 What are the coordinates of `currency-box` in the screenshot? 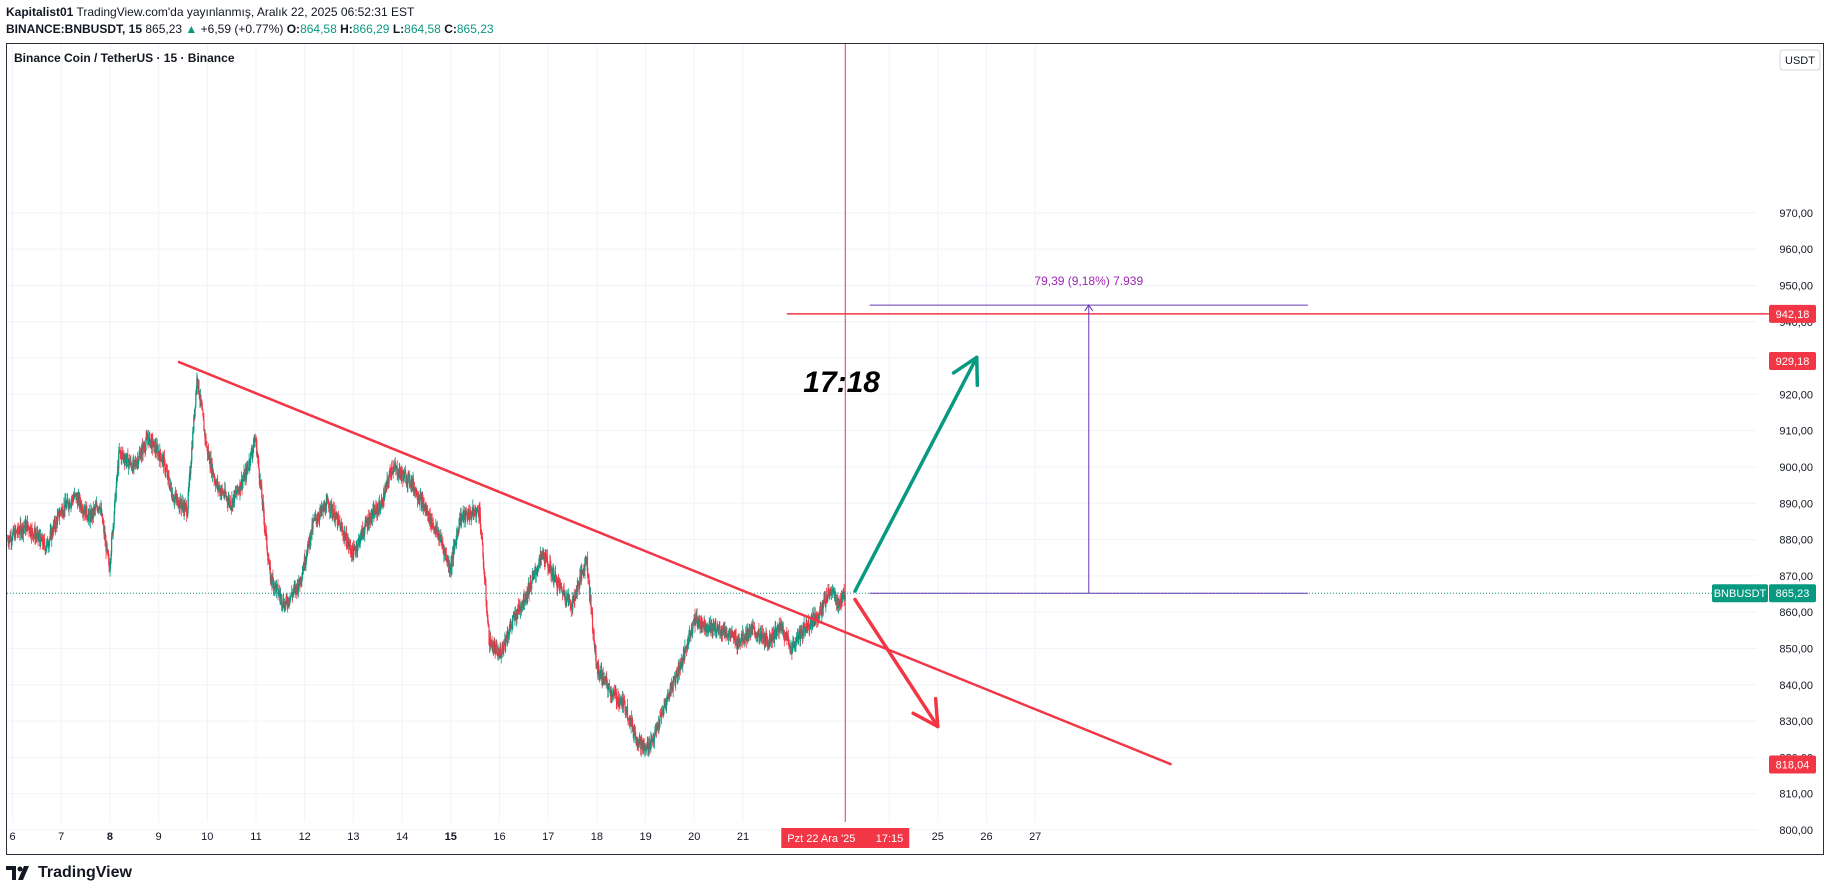 It's located at (1800, 60).